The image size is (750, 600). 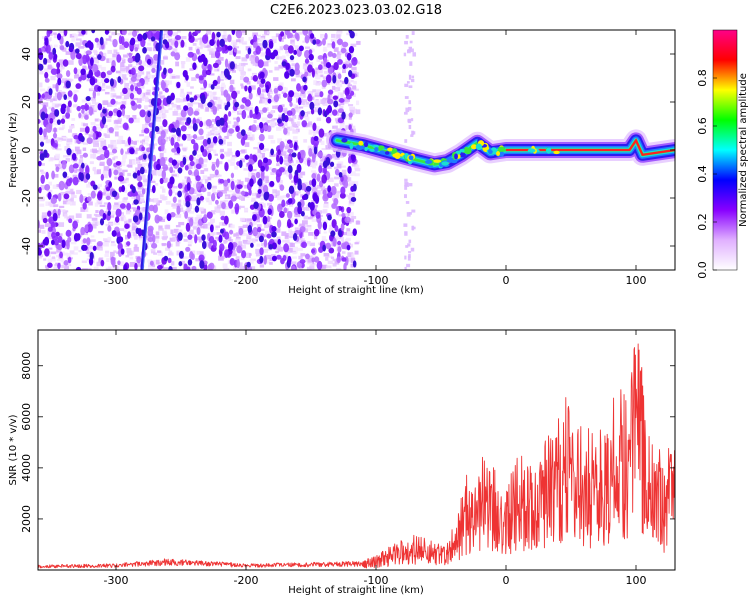 What do you see at coordinates (702, 174) in the screenshot?
I see `colorbar-tick-label: 0.4` at bounding box center [702, 174].